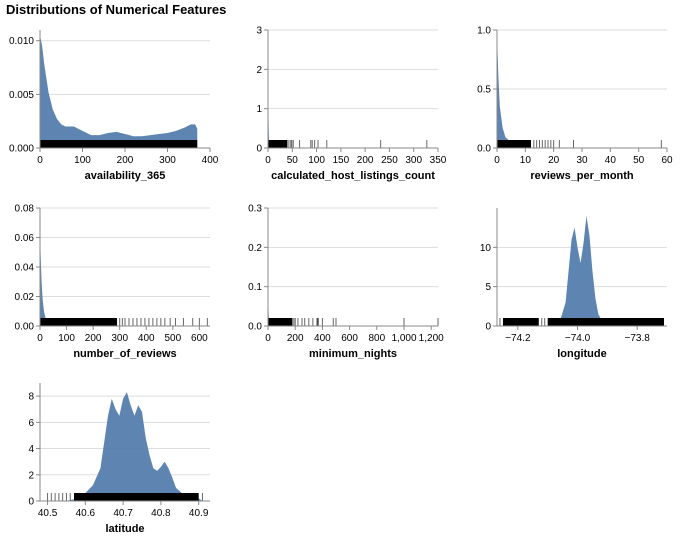  What do you see at coordinates (161, 513) in the screenshot?
I see `x-tick-label: 40.8` at bounding box center [161, 513].